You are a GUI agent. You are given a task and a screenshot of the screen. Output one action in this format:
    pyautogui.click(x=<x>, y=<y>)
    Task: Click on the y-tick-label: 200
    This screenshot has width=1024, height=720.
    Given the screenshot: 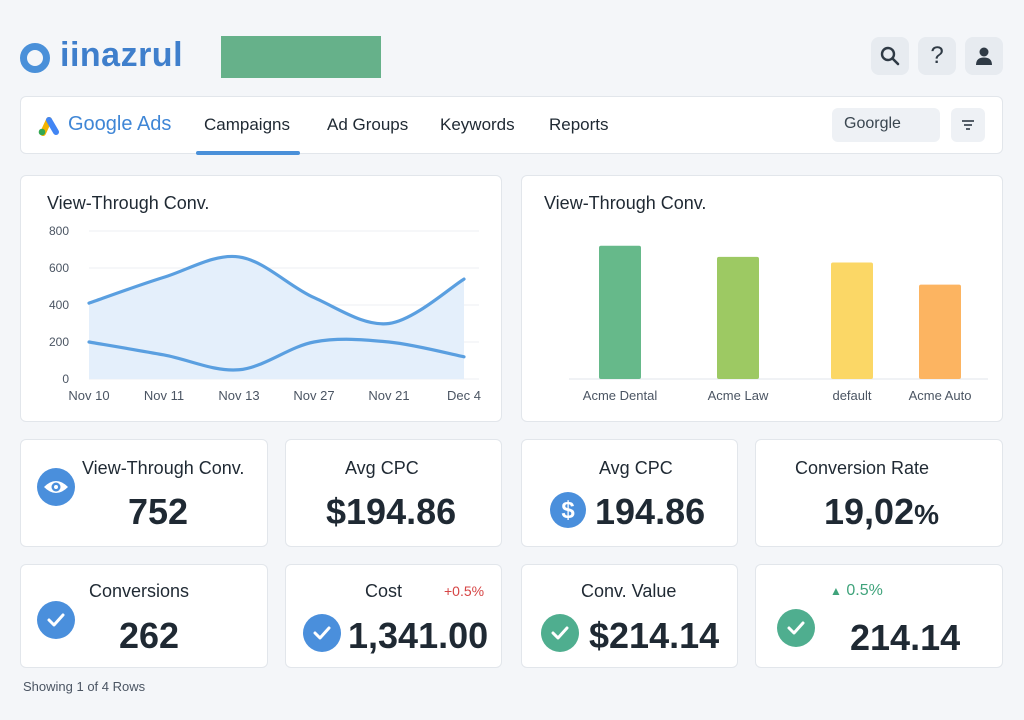 What is the action you would take?
    pyautogui.click(x=59, y=342)
    